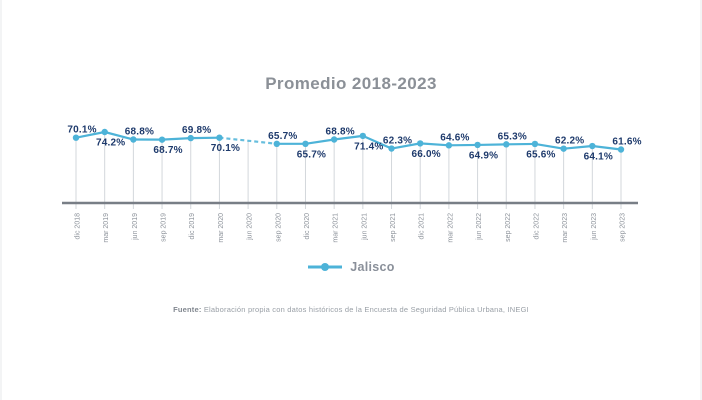 This screenshot has height=400, width=702. Describe the element at coordinates (450, 228) in the screenshot. I see `x-tick-label: mar 2022` at that location.